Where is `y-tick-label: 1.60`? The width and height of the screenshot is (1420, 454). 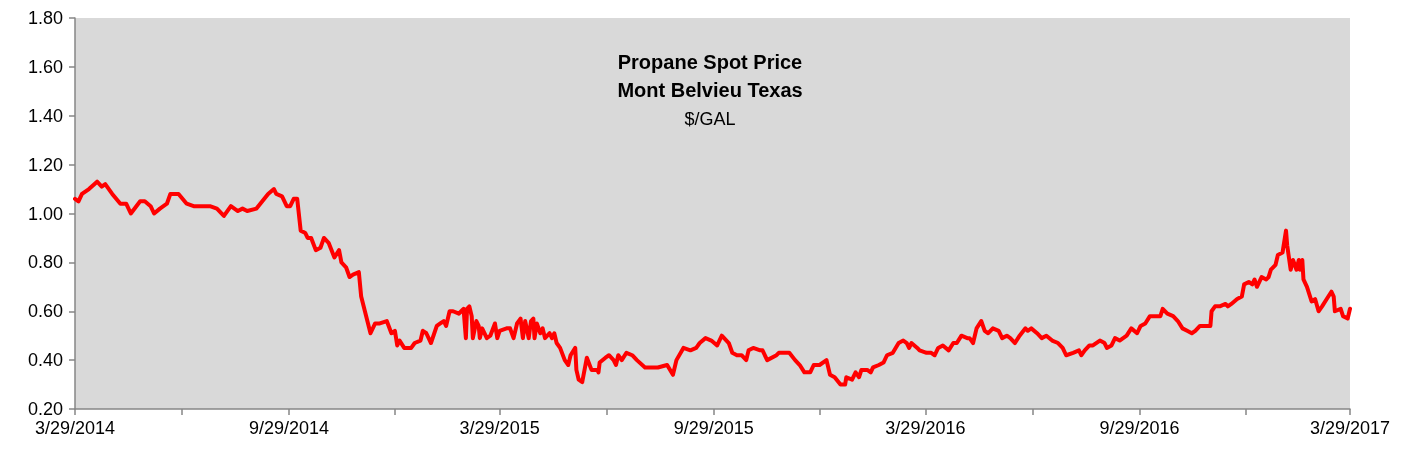
y-tick-label: 1.60 is located at coordinates (45, 66).